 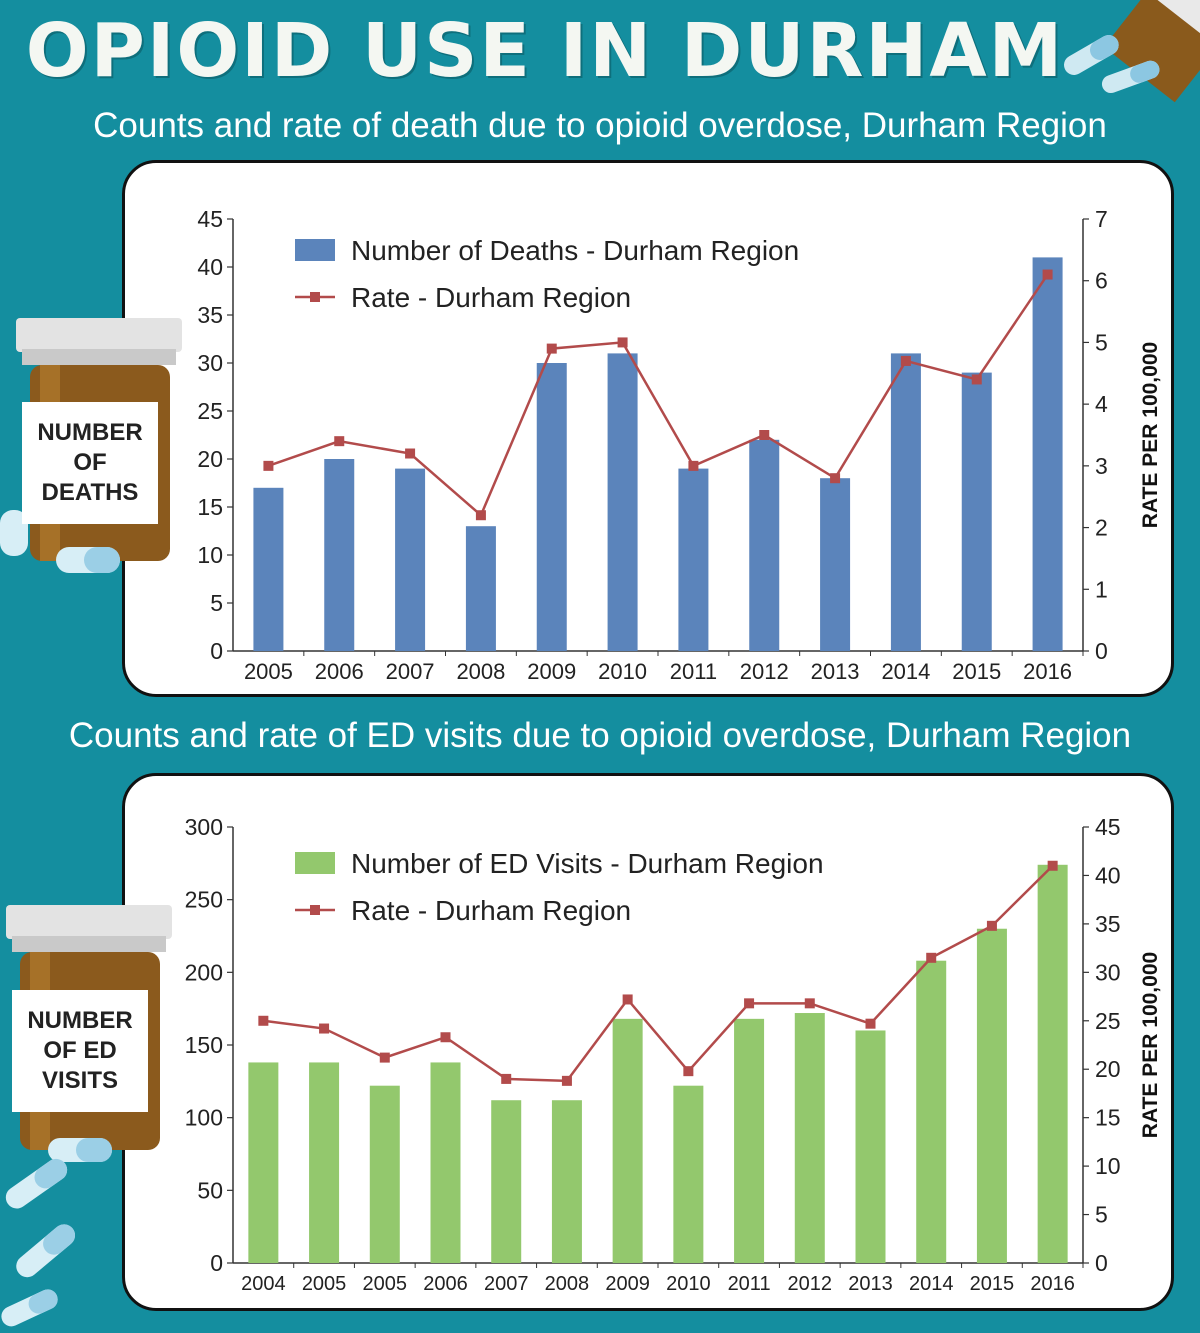 I want to click on x-tick-label: 2006, so click(x=339, y=671).